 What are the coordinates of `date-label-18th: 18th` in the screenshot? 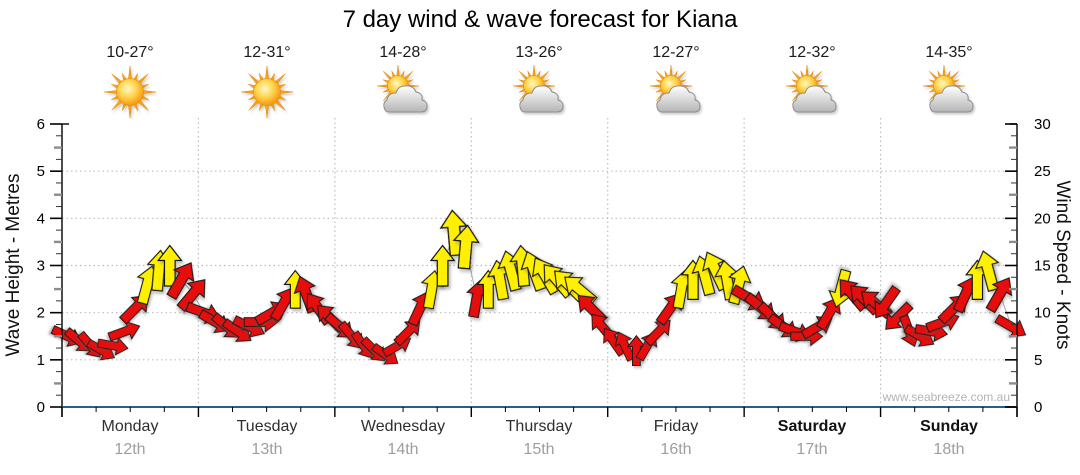 It's located at (949, 449).